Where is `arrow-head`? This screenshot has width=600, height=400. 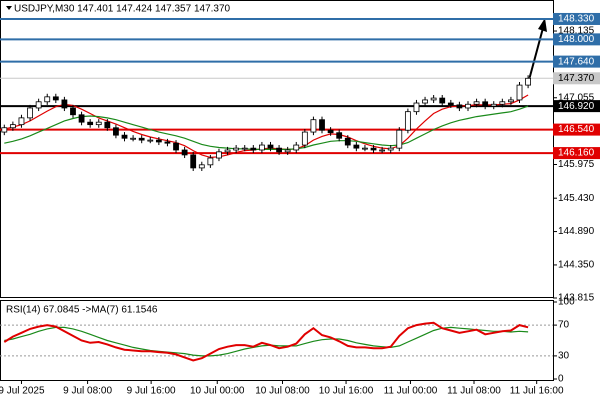 arrow-head is located at coordinates (542, 25).